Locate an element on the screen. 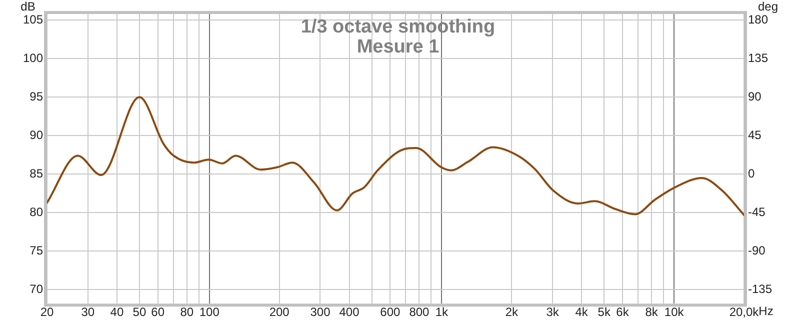 This screenshot has width=800, height=324. x-tick-label: 400 is located at coordinates (349, 312).